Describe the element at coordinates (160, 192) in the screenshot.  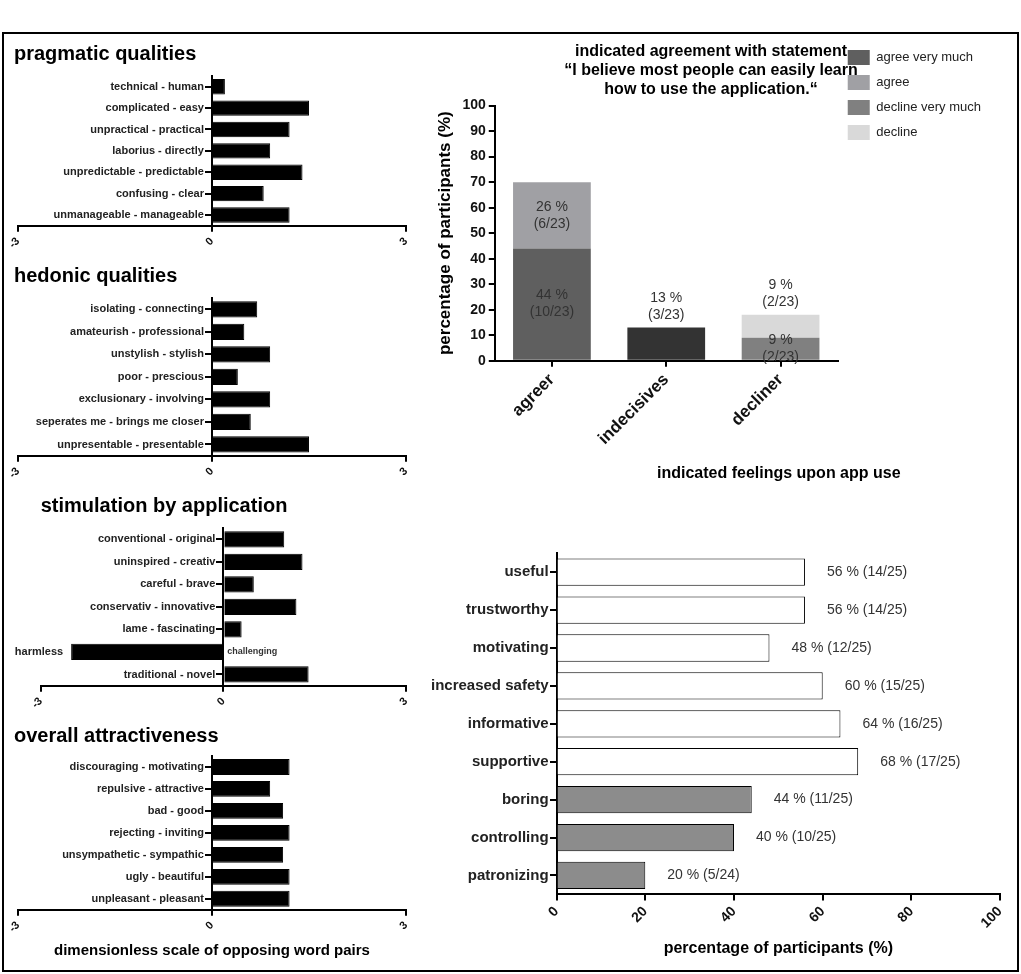
I see `y-tick-label: confusing - clear` at that location.